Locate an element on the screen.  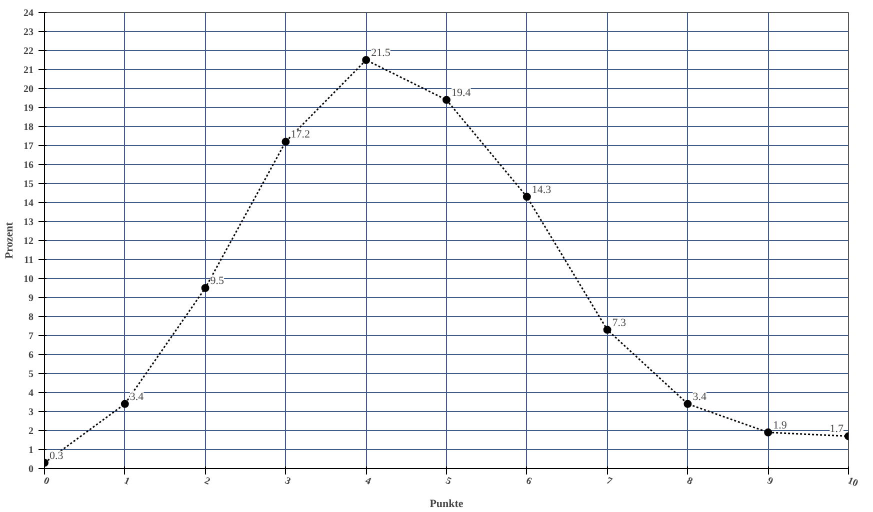
y-tick-label: 24 is located at coordinates (29, 13).